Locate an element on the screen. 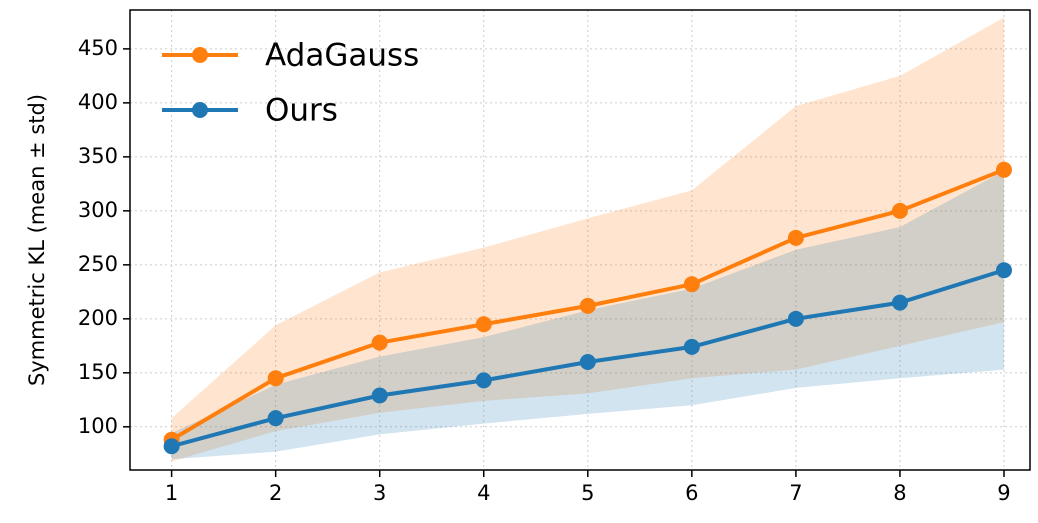 This screenshot has height=523, width=1038. x-tick-label: 1 is located at coordinates (171, 493).